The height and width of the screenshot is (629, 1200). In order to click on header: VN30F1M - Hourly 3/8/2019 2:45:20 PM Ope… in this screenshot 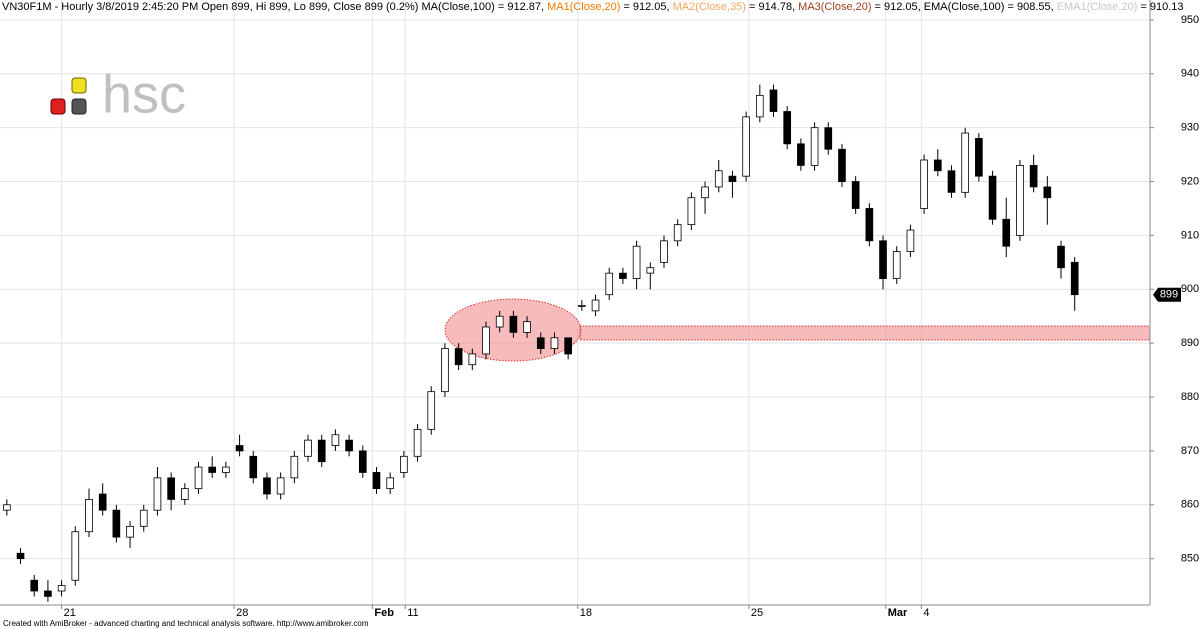, I will do `click(594, 7)`.